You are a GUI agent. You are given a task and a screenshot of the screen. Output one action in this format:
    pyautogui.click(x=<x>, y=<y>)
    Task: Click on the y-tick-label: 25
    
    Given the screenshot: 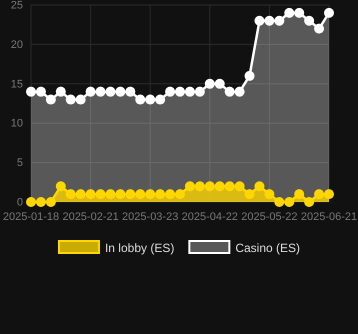 What is the action you would take?
    pyautogui.click(x=16, y=6)
    